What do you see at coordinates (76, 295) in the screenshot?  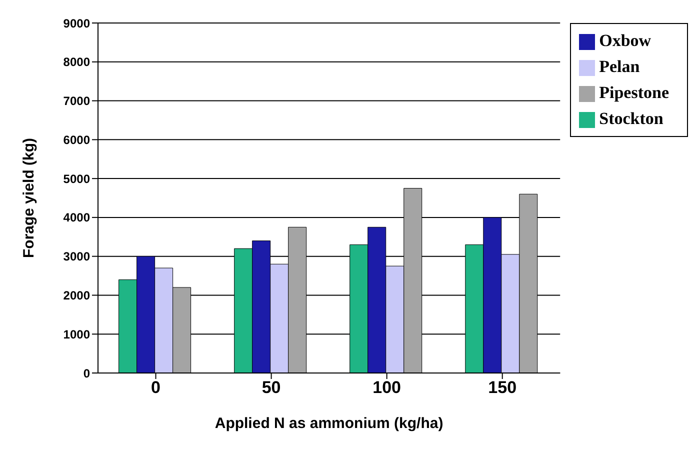 I see `y-tick-label: 2000` at bounding box center [76, 295].